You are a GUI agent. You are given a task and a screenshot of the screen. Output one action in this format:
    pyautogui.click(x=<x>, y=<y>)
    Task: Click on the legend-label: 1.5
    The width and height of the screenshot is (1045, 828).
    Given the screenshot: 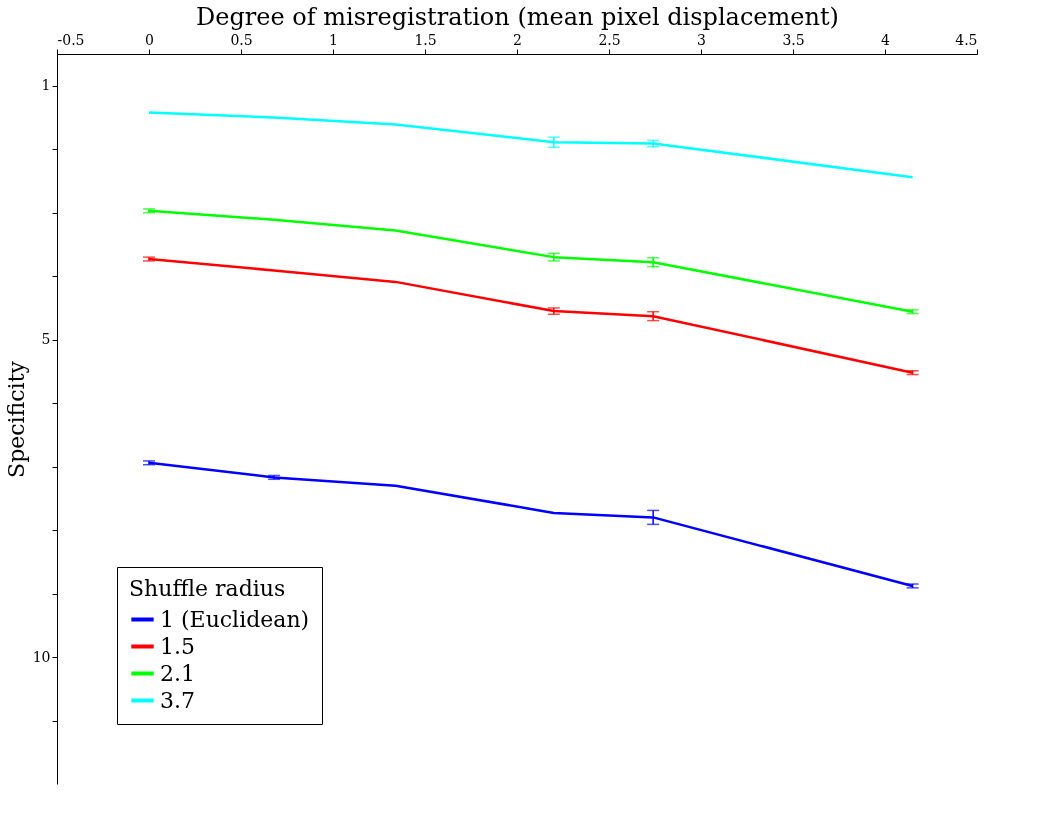 What is the action you would take?
    pyautogui.click(x=177, y=646)
    